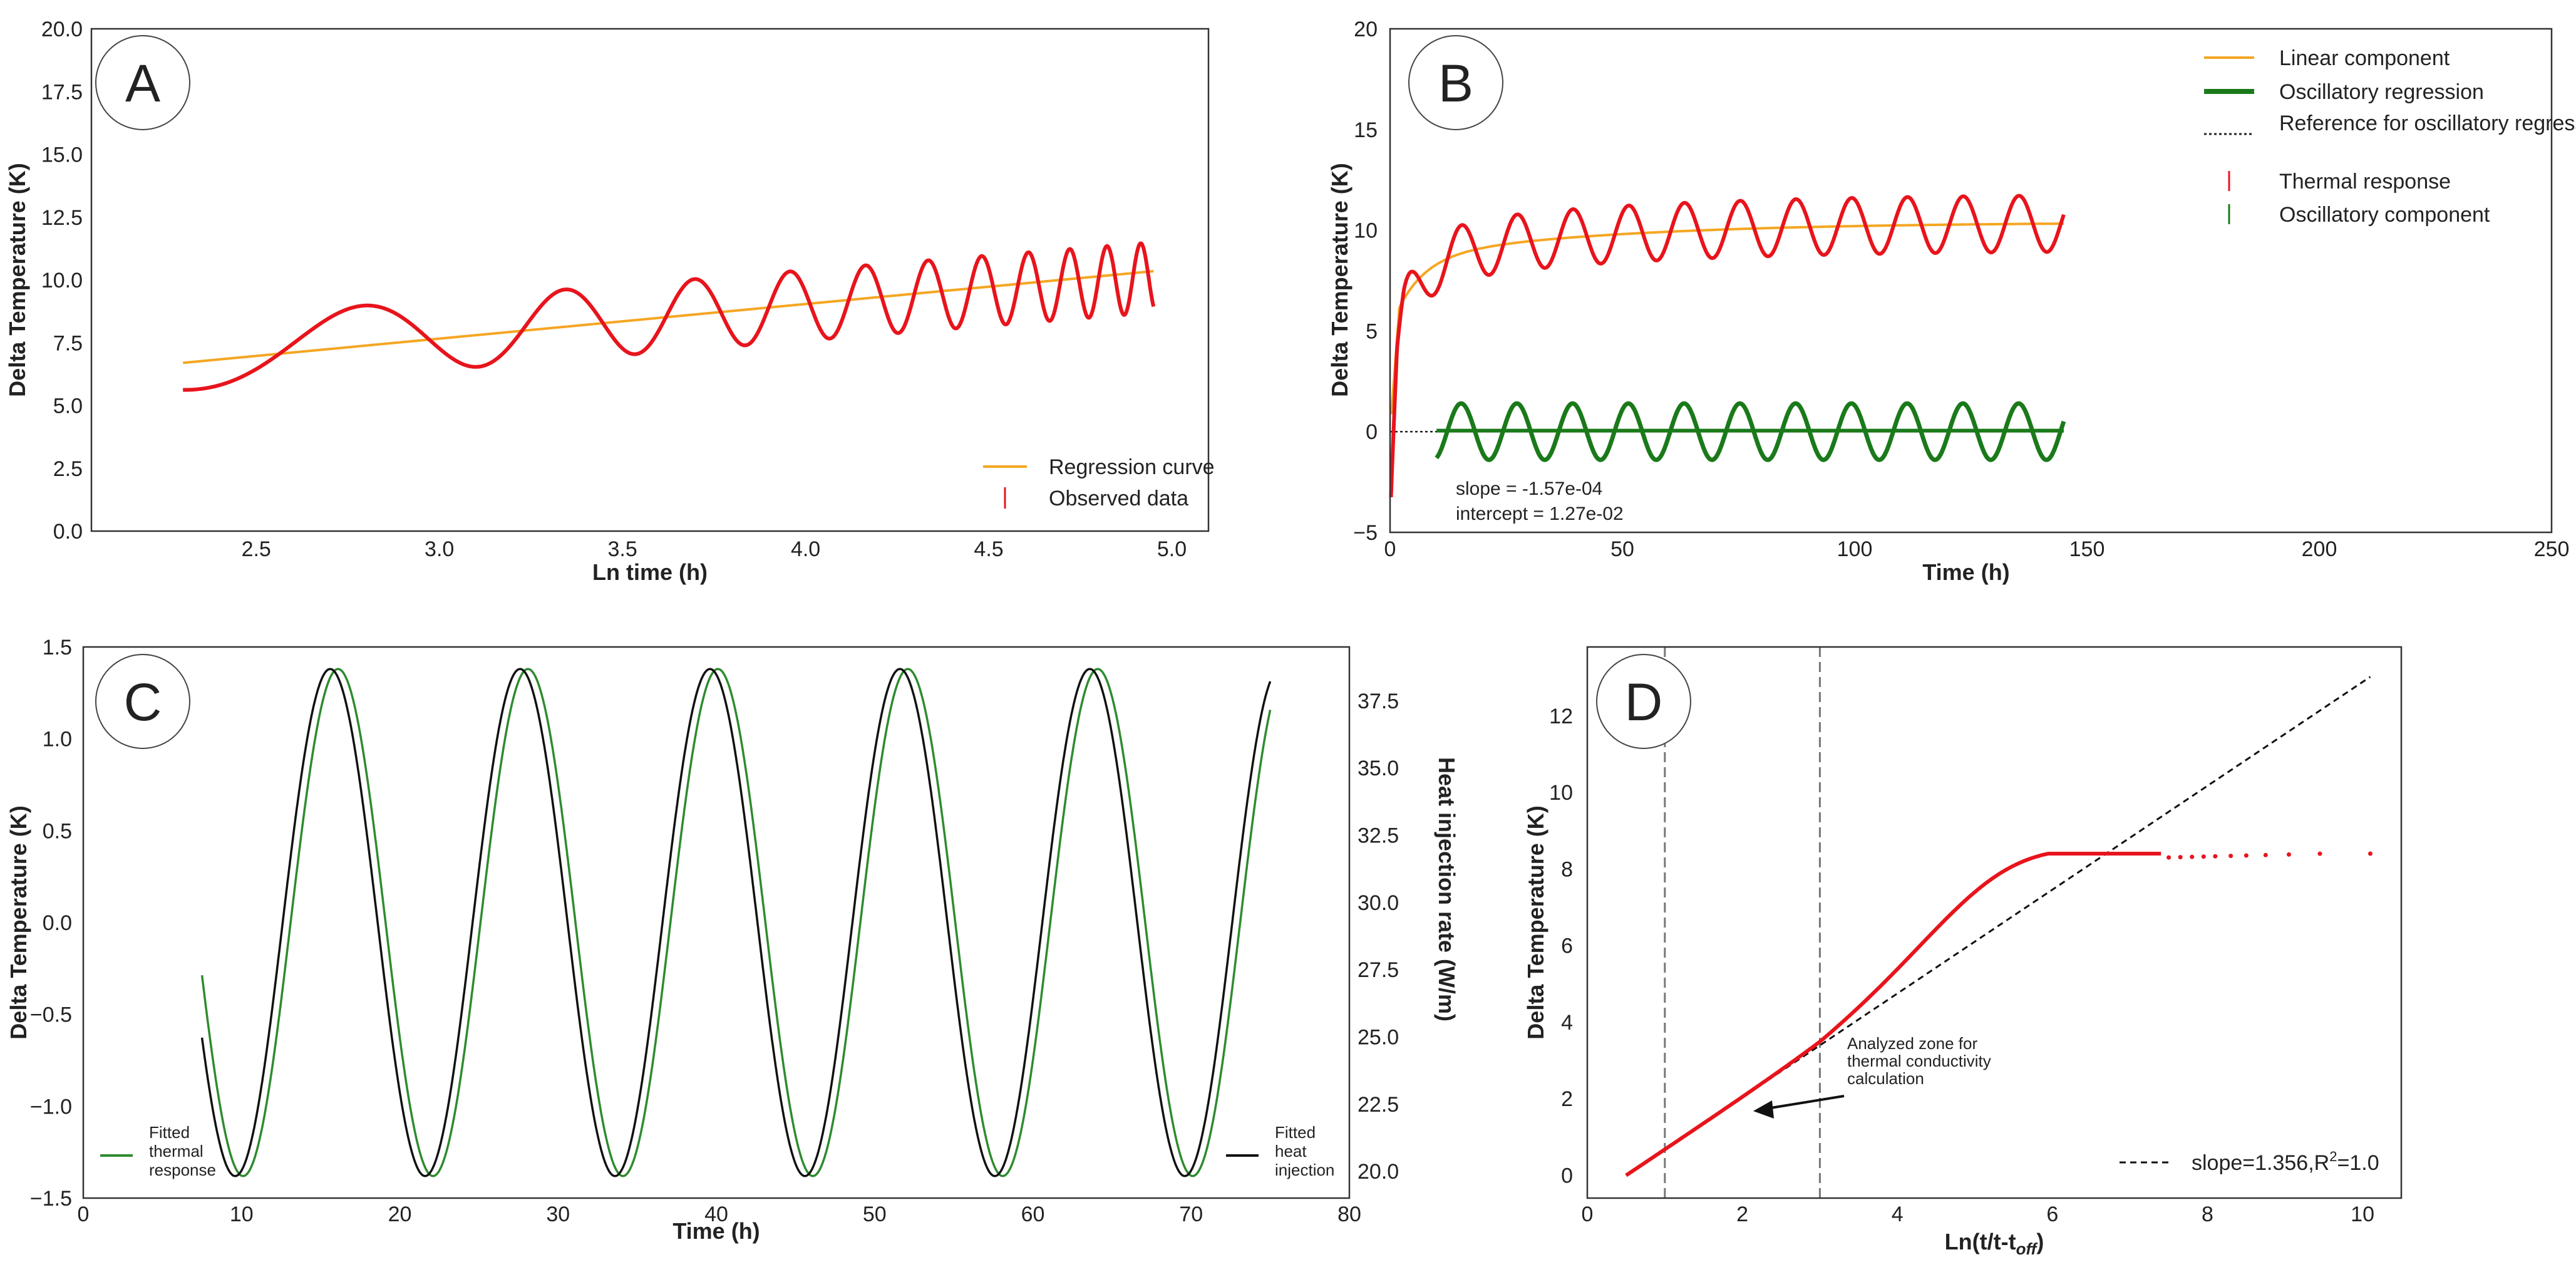 The width and height of the screenshot is (2576, 1272). What do you see at coordinates (2358, 1163) in the screenshot?
I see `legend-slope-end: =1.0` at bounding box center [2358, 1163].